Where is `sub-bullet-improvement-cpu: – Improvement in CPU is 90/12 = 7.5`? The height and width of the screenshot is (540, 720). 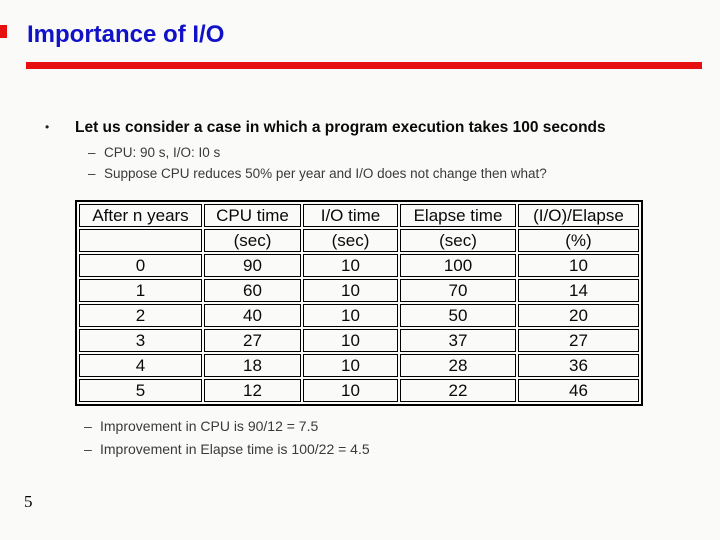 sub-bullet-improvement-cpu: – Improvement in CPU is 90/12 = 7.5 is located at coordinates (227, 426).